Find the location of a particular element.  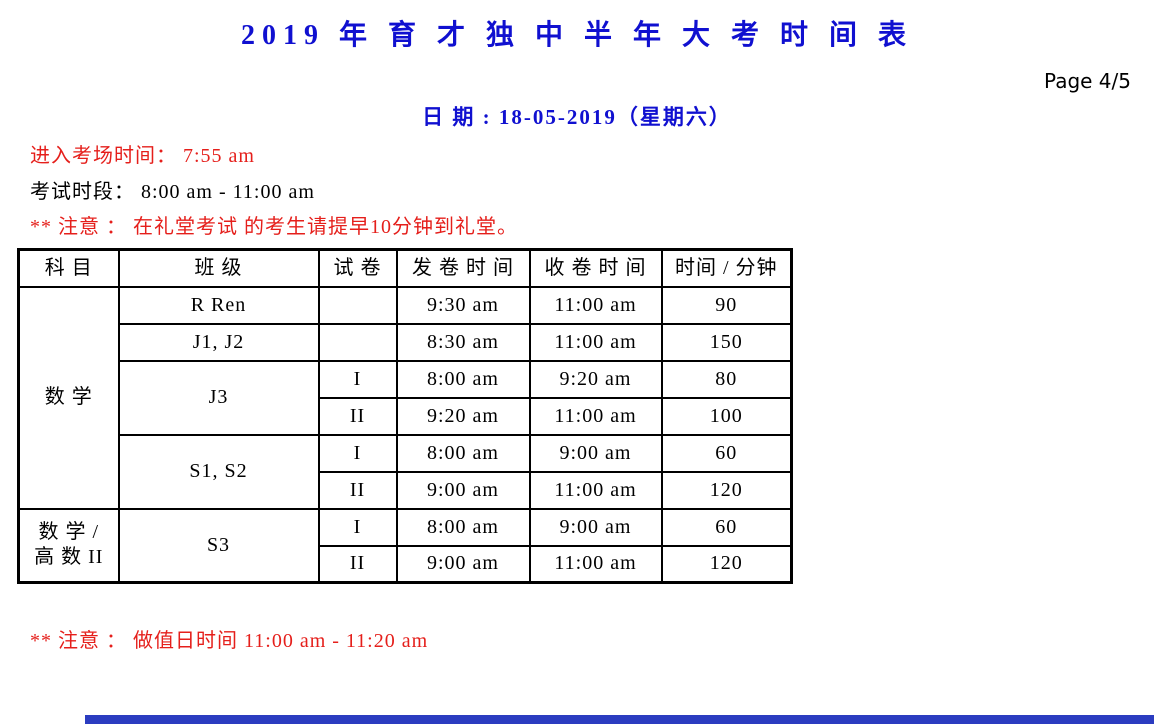

cell-minutes: 80 is located at coordinates (726, 379).